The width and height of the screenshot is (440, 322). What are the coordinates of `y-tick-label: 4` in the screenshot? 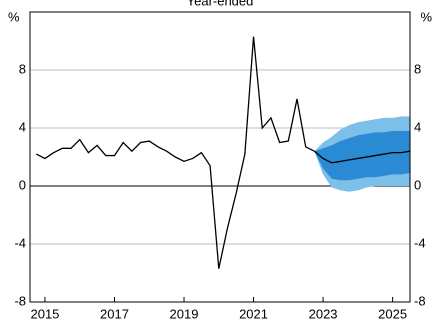 It's located at (22, 126).